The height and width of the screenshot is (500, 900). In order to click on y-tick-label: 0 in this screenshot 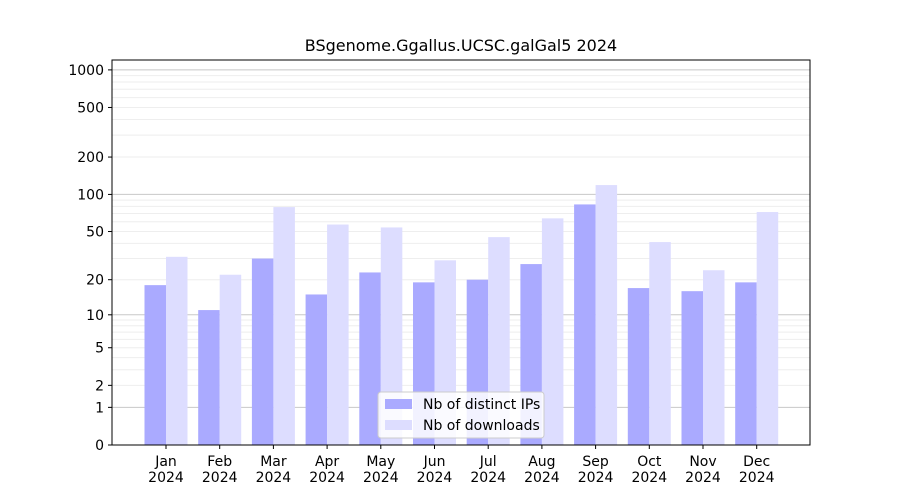, I will do `click(99, 446)`.